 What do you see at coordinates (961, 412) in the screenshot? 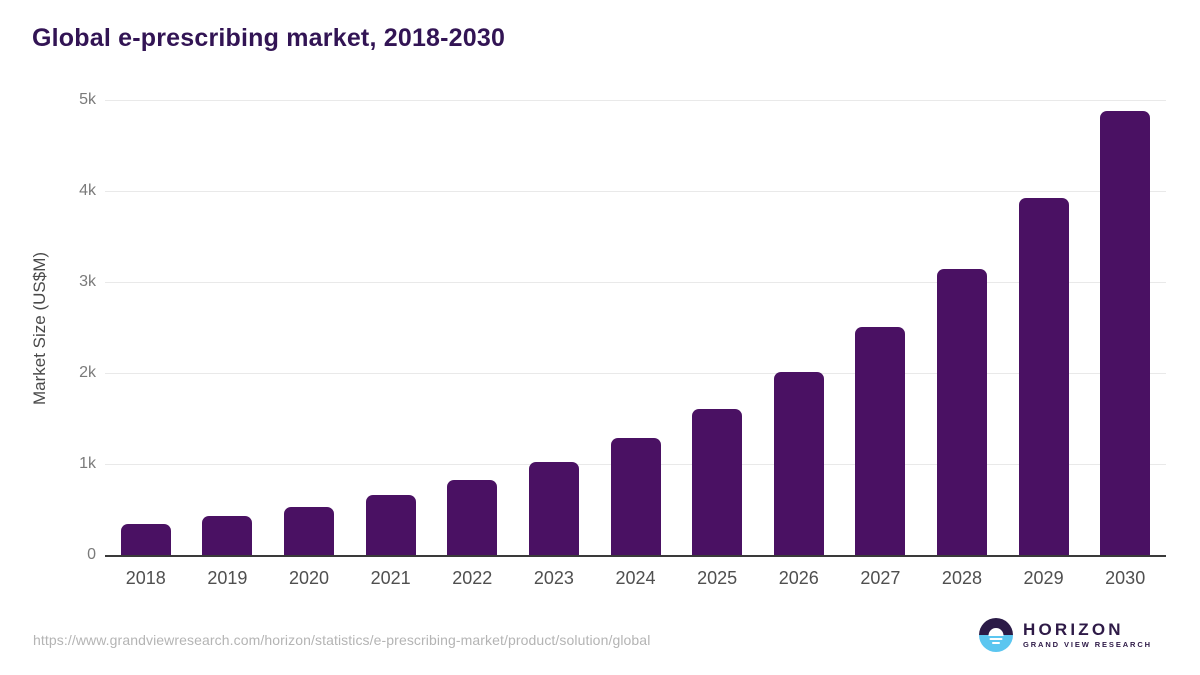
I see `bar-2028` at bounding box center [961, 412].